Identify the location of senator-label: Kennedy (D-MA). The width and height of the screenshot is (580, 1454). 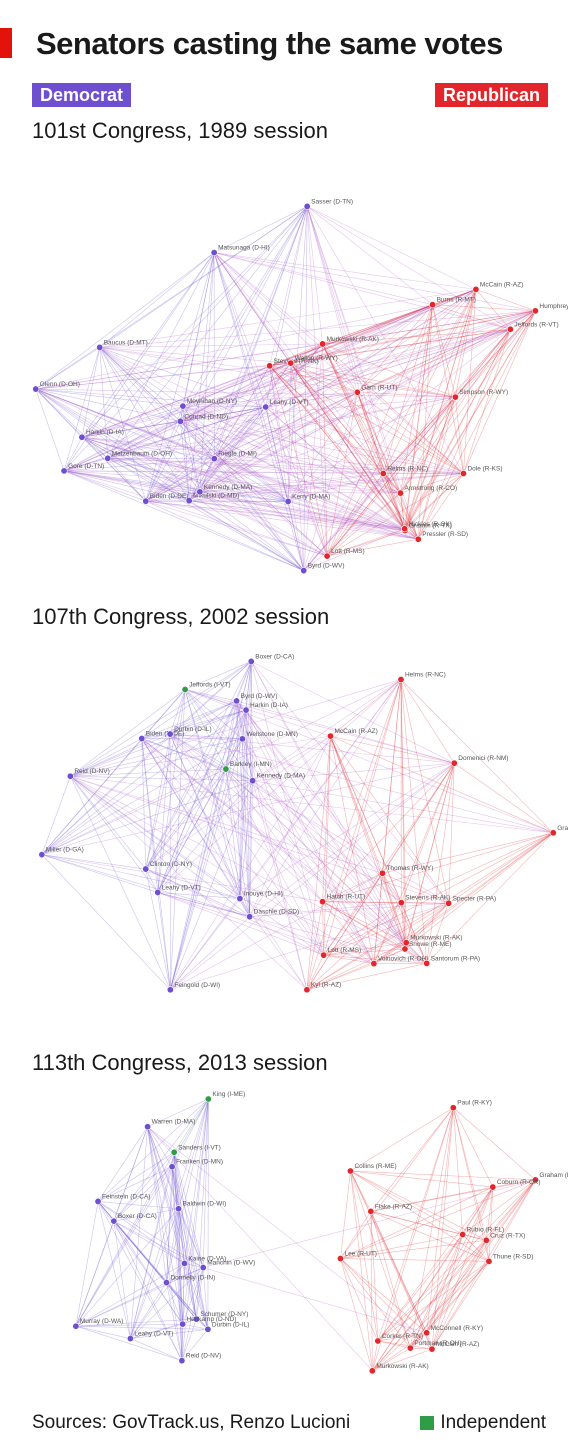
(281, 776).